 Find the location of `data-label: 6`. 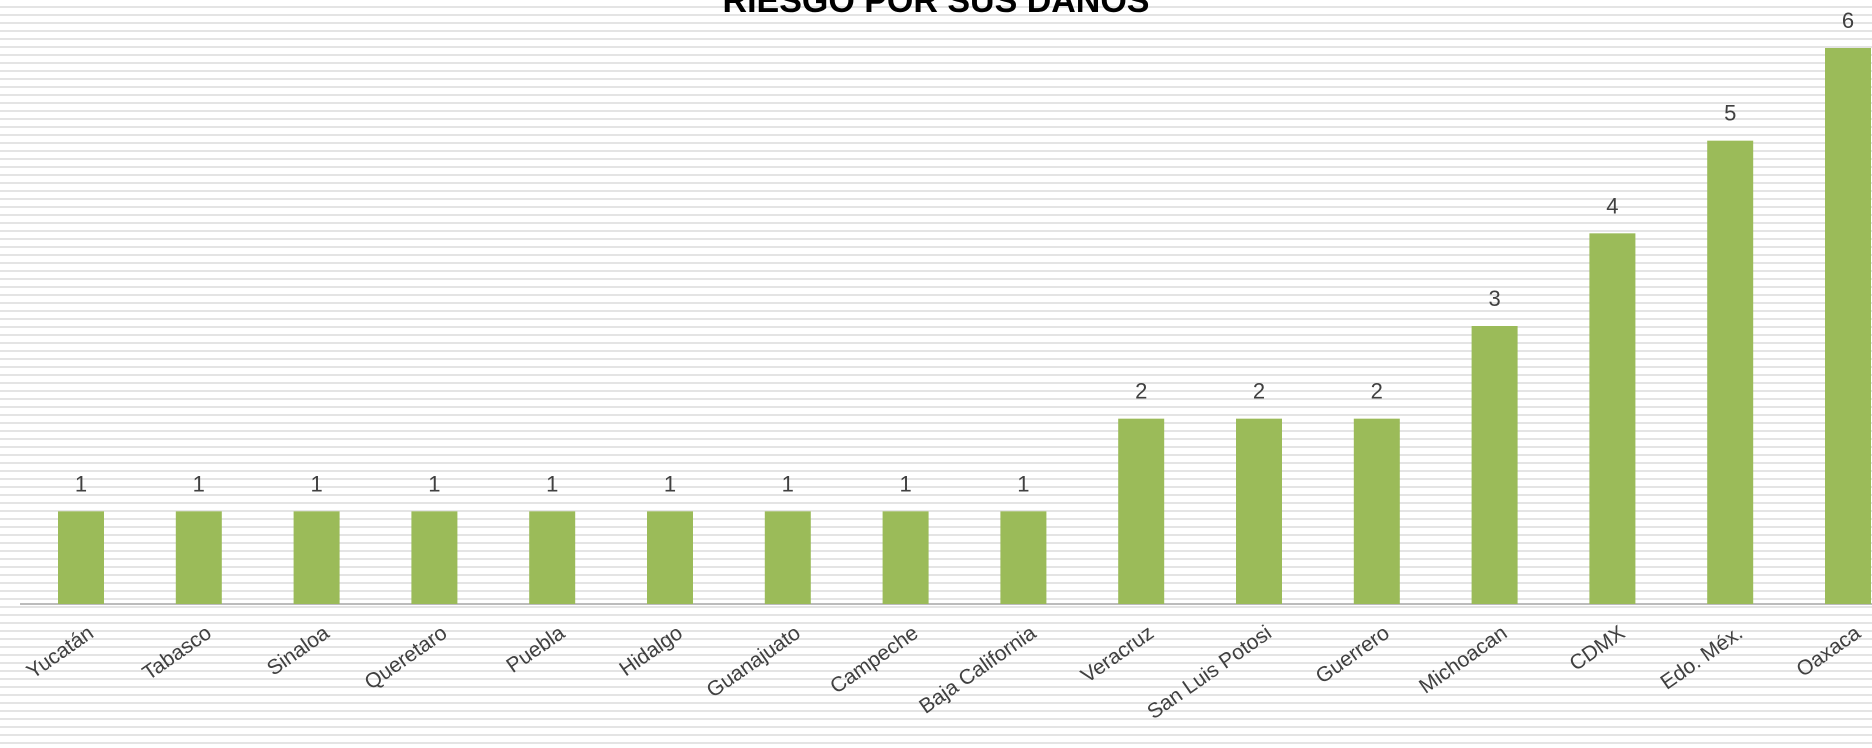

data-label: 6 is located at coordinates (1848, 20).